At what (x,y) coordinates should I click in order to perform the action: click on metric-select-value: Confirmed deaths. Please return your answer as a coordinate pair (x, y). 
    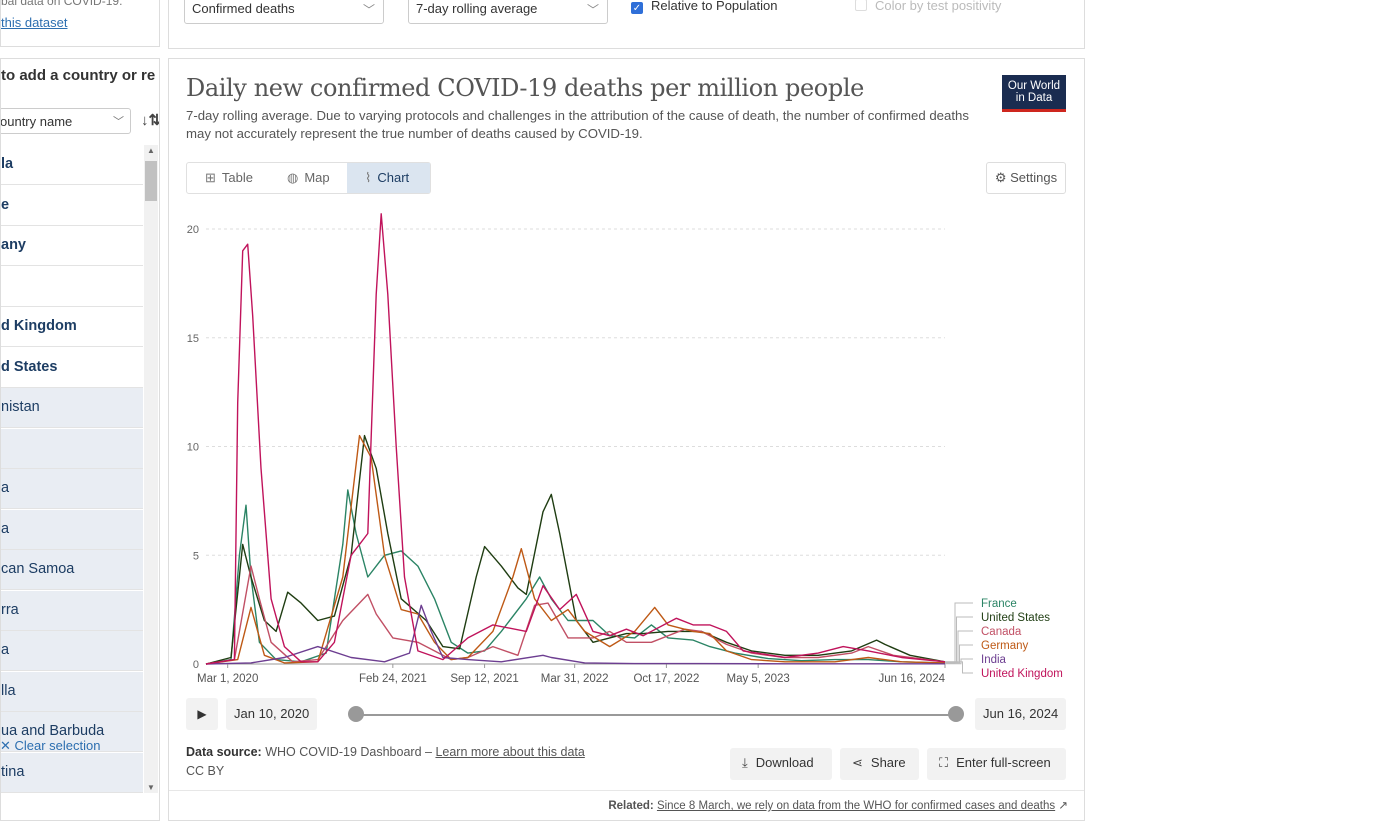
    Looking at the image, I should click on (243, 8).